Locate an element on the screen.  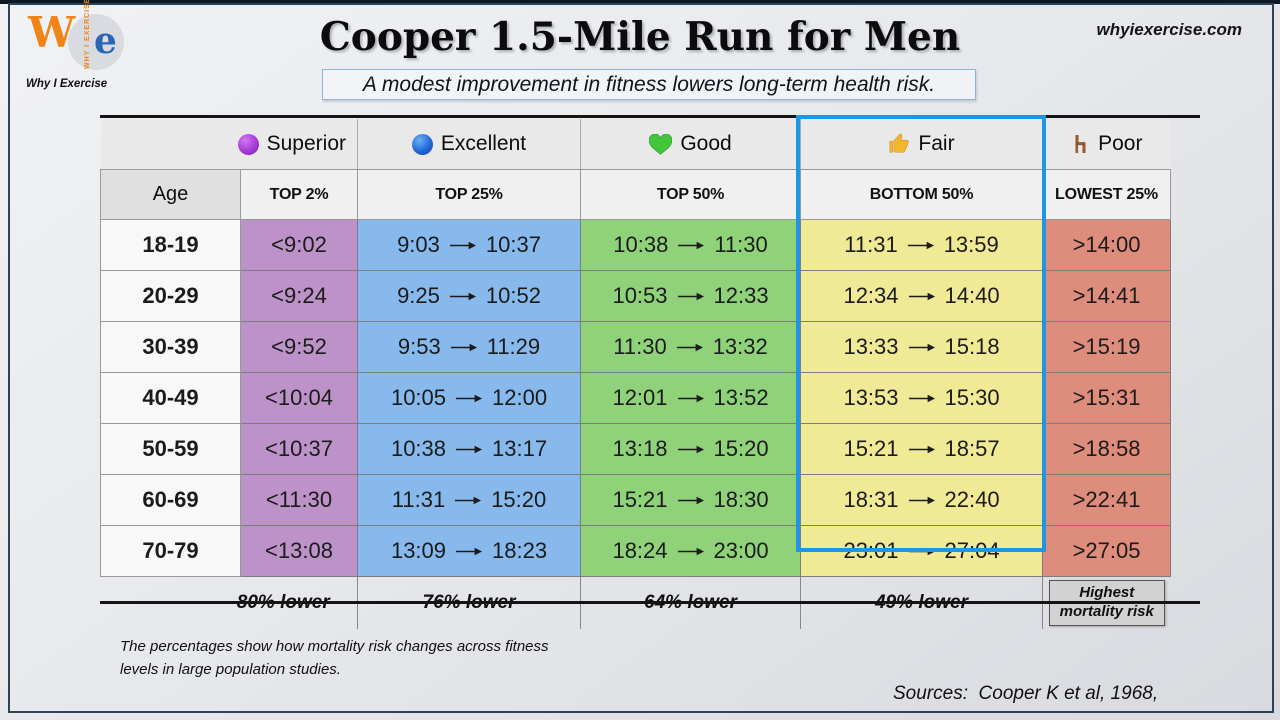
category-label: Excellent is located at coordinates (483, 143).